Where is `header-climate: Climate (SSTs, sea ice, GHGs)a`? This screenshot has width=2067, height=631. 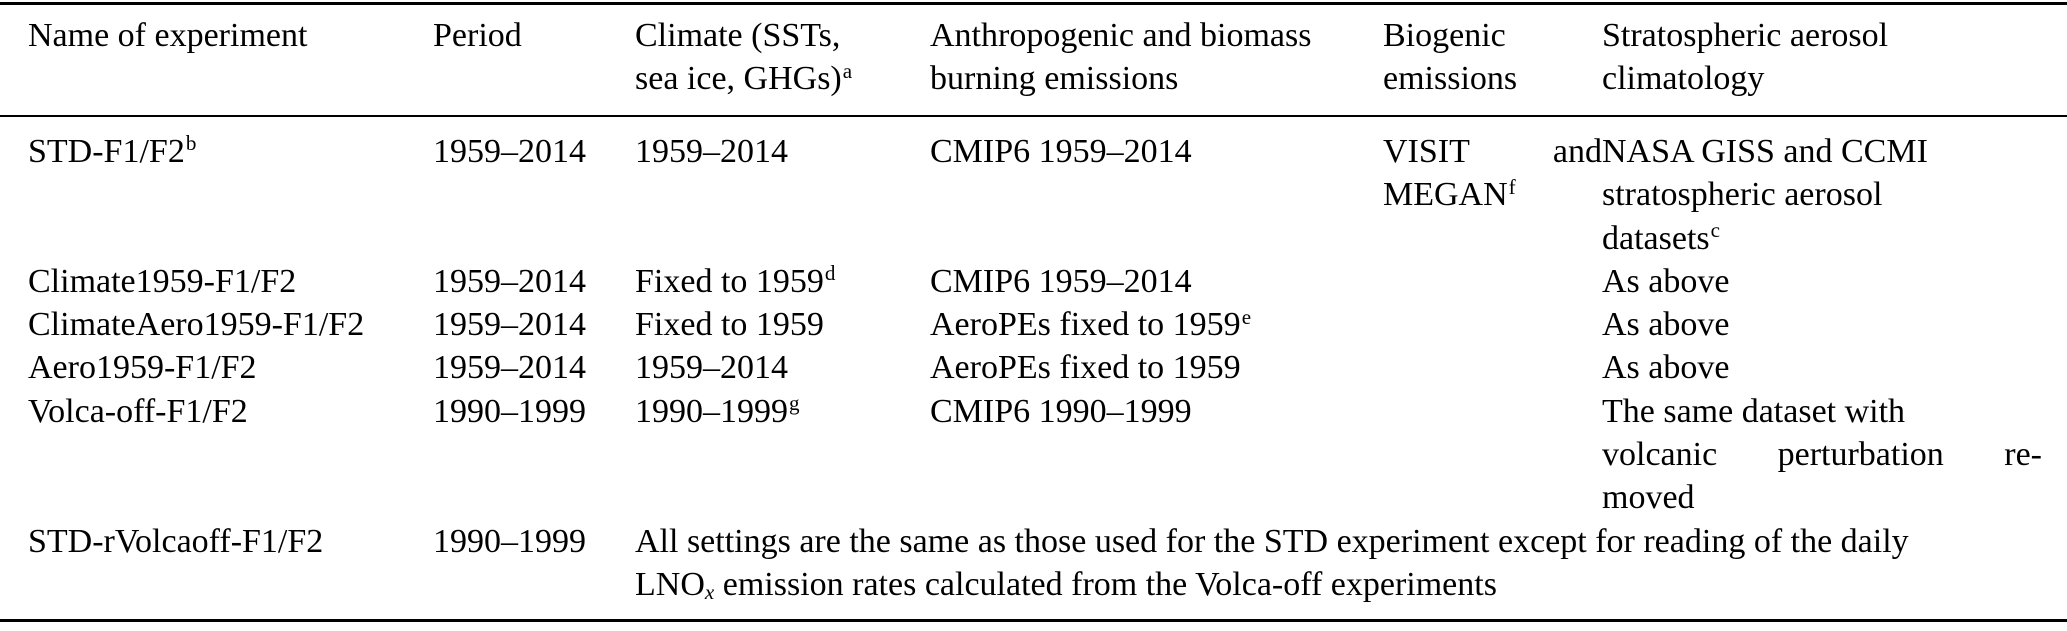 header-climate: Climate (SSTs, sea ice, GHGs)a is located at coordinates (782, 57).